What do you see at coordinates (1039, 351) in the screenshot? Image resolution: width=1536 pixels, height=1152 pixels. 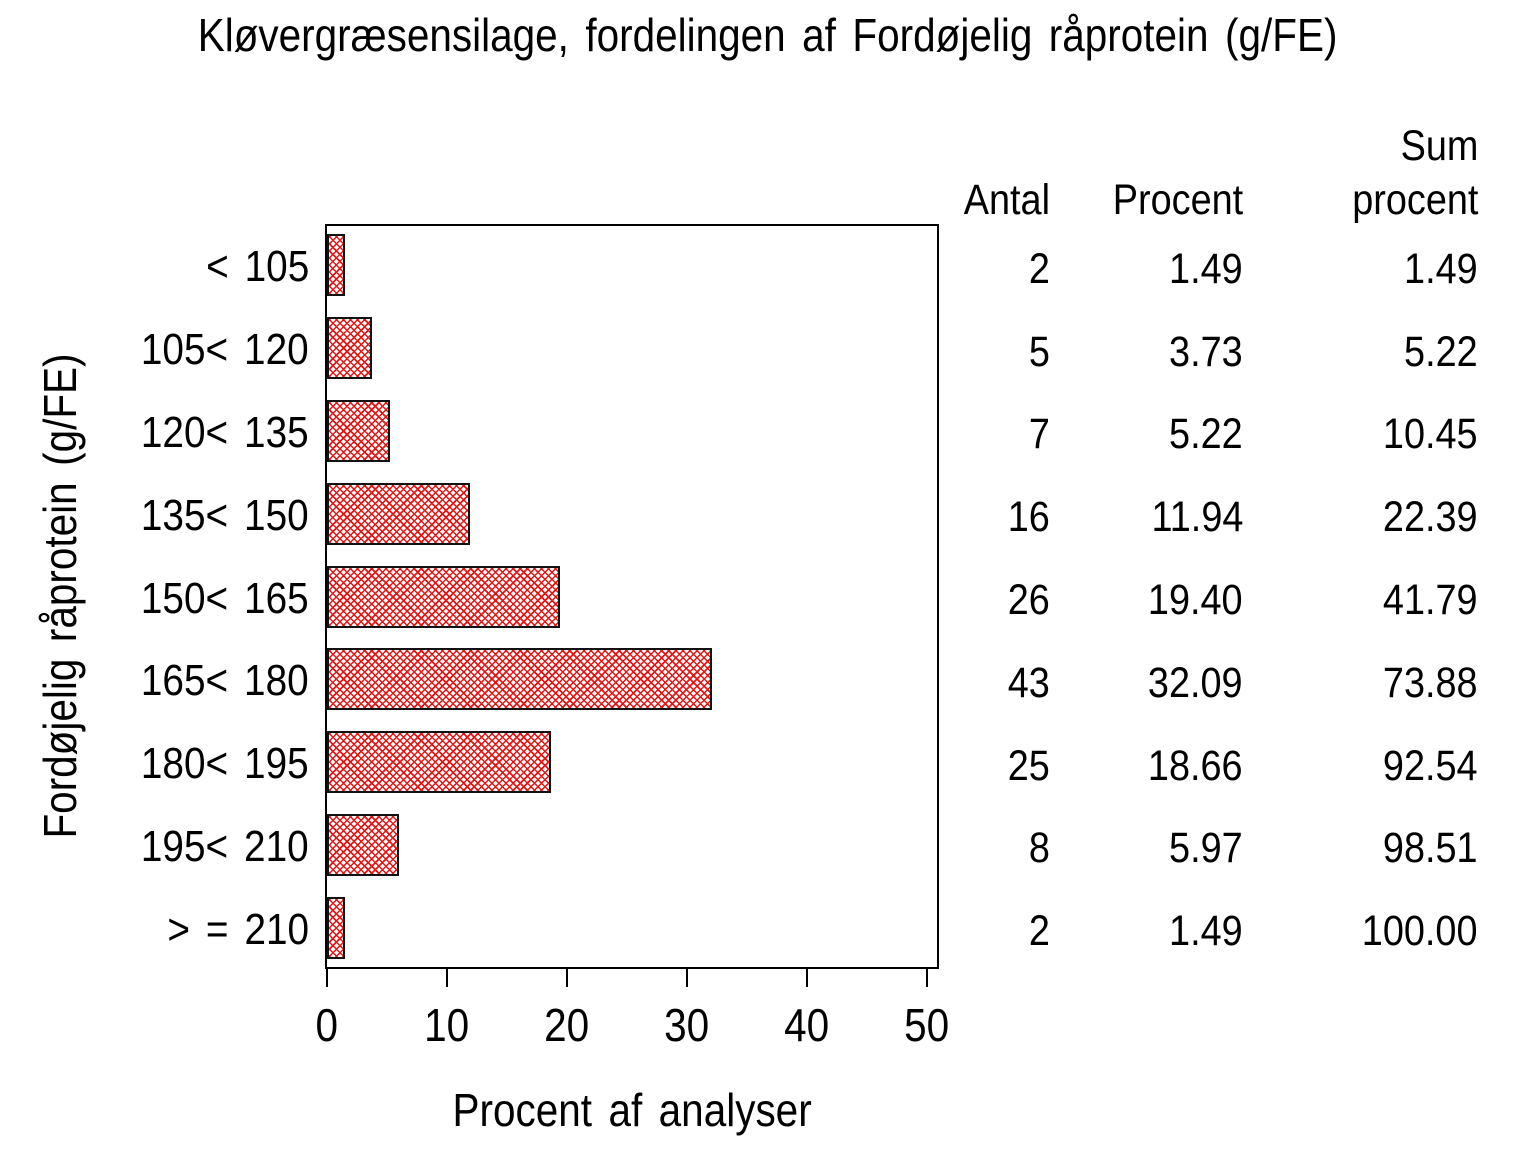 I see `table-cell: 5` at bounding box center [1039, 351].